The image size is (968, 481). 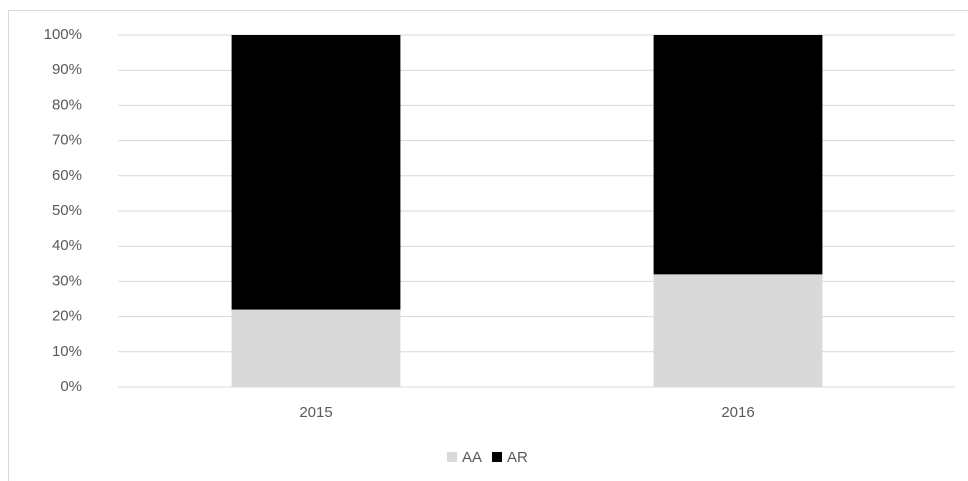 I want to click on y-tick-label: 40%, so click(x=67, y=245).